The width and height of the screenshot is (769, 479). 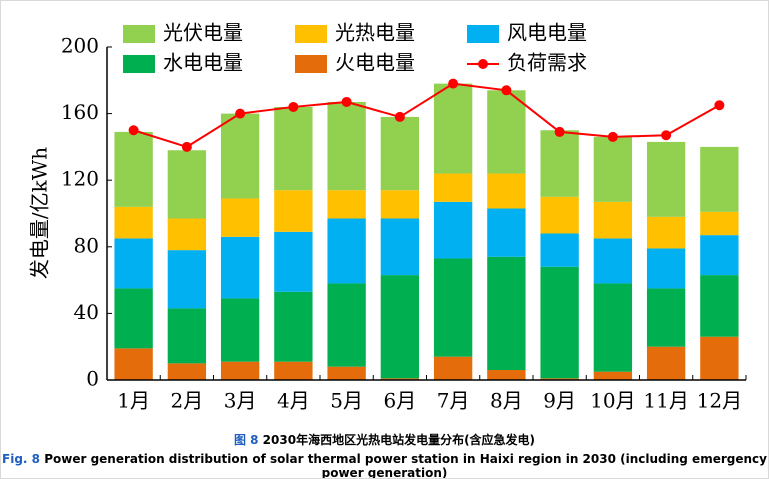 I want to click on x-tick-label: 9月, so click(x=559, y=401).